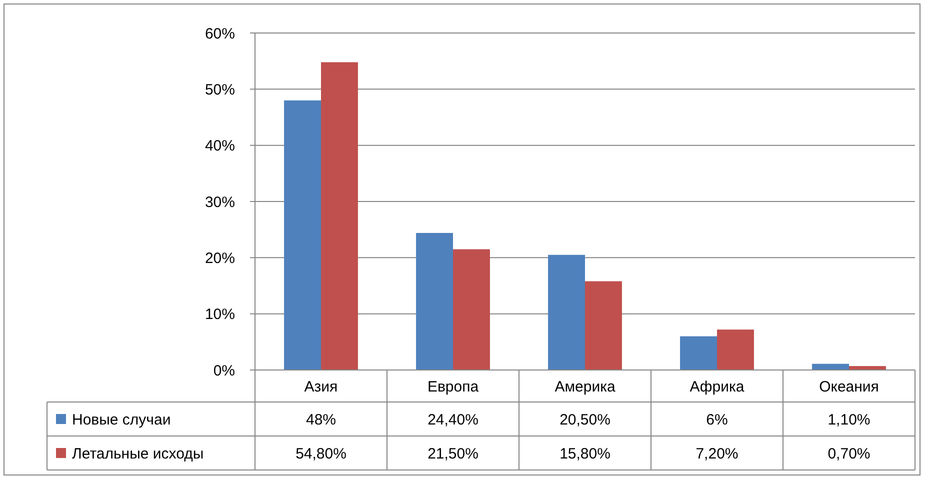 This screenshot has width=926, height=477. I want to click on y-tick-label: 0%, so click(224, 371).